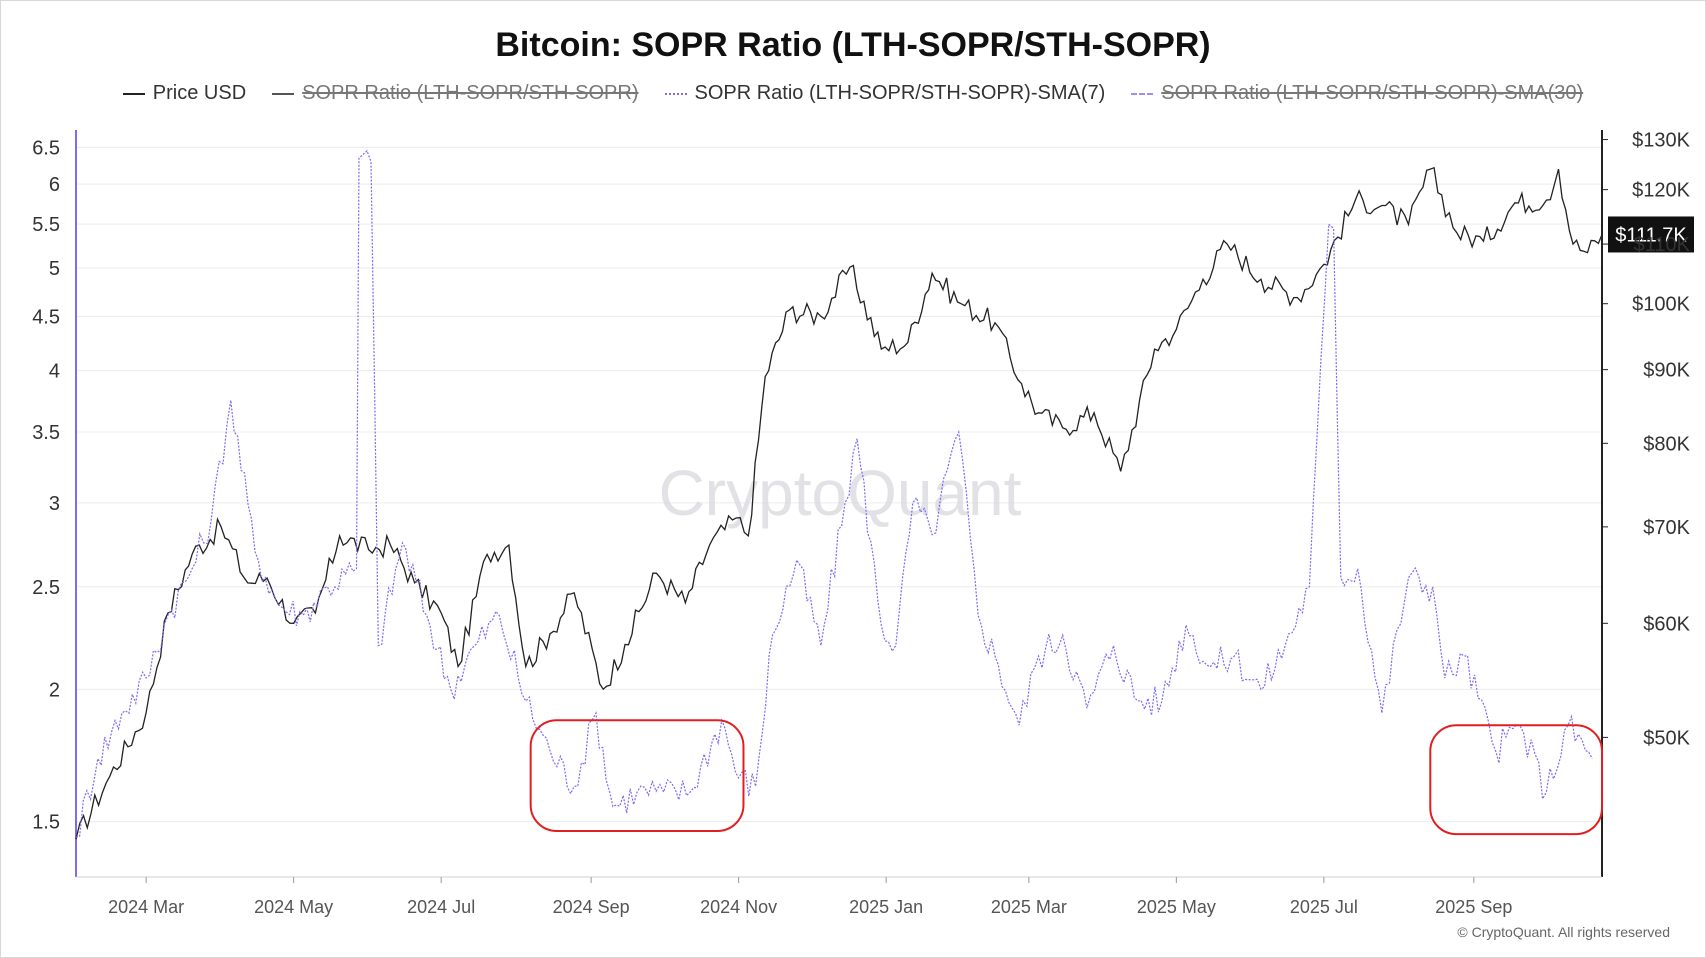  What do you see at coordinates (54, 372) in the screenshot?
I see `y-left-tick-label: 4` at bounding box center [54, 372].